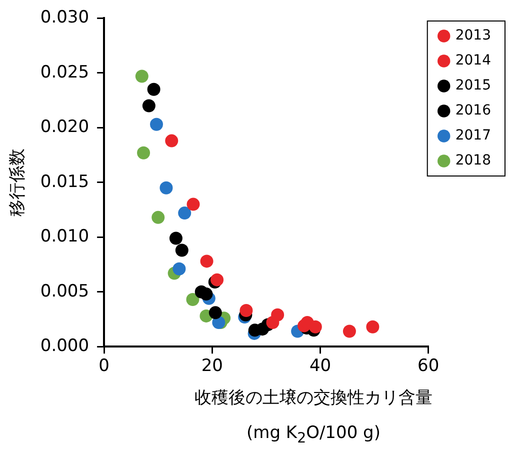 The image size is (517, 460). Describe the element at coordinates (473, 160) in the screenshot. I see `legend-label: 2018` at that location.